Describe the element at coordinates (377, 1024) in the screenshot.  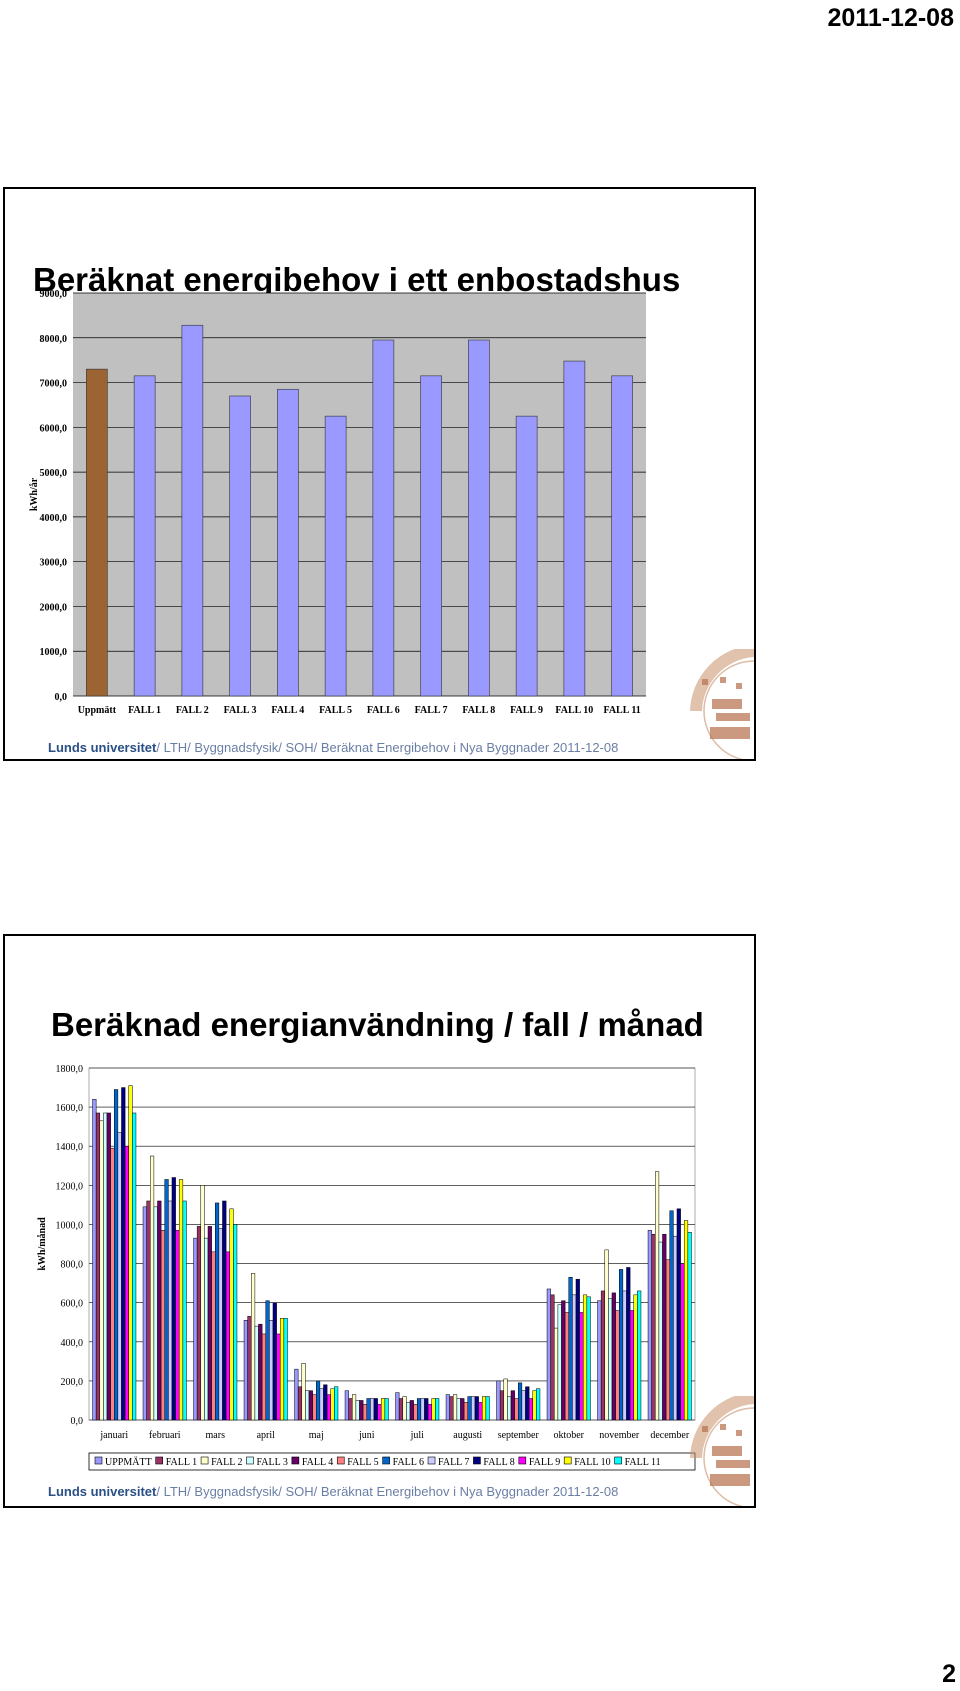
I see `slide-title: Beräknad energianvändning / fall / månad` at that location.